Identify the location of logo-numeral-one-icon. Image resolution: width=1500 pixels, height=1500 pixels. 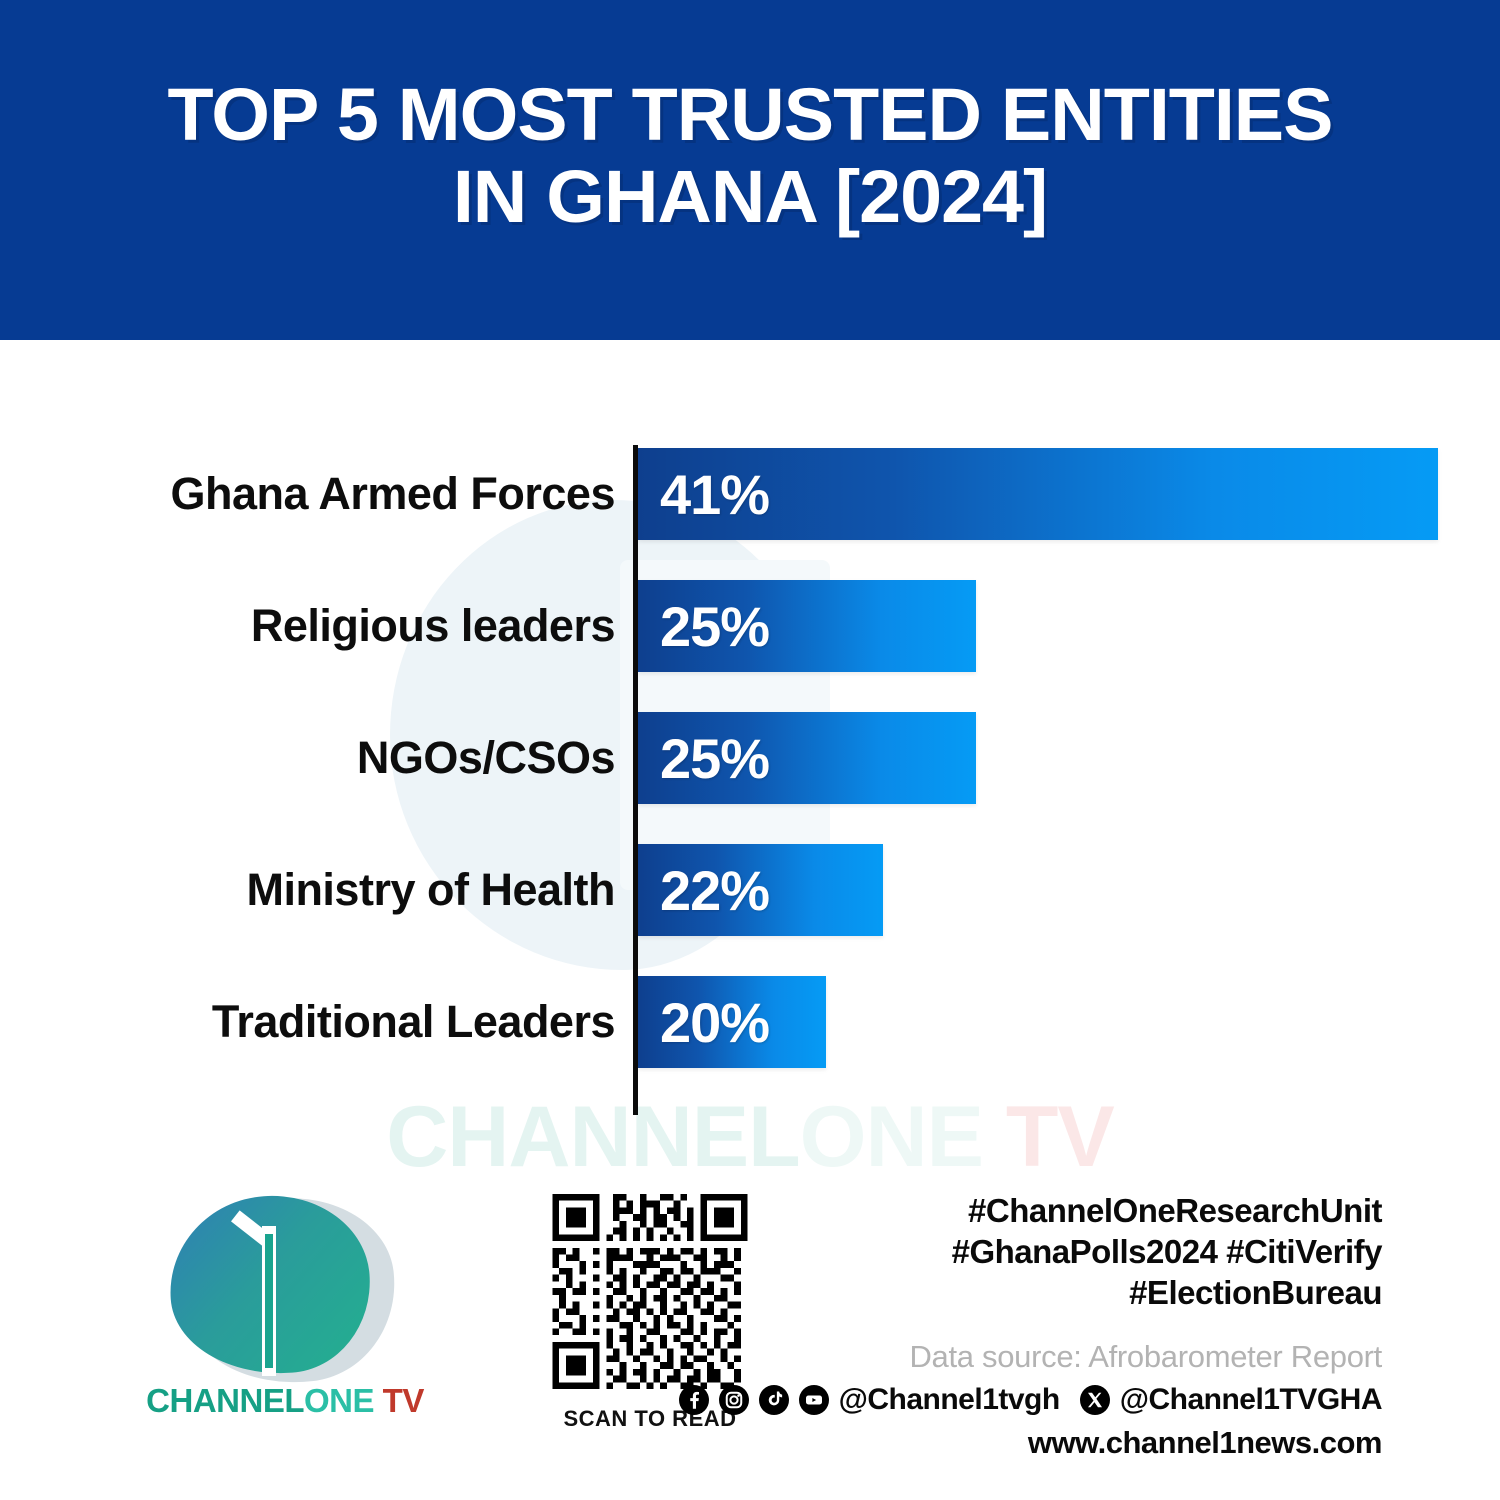
(264, 1293).